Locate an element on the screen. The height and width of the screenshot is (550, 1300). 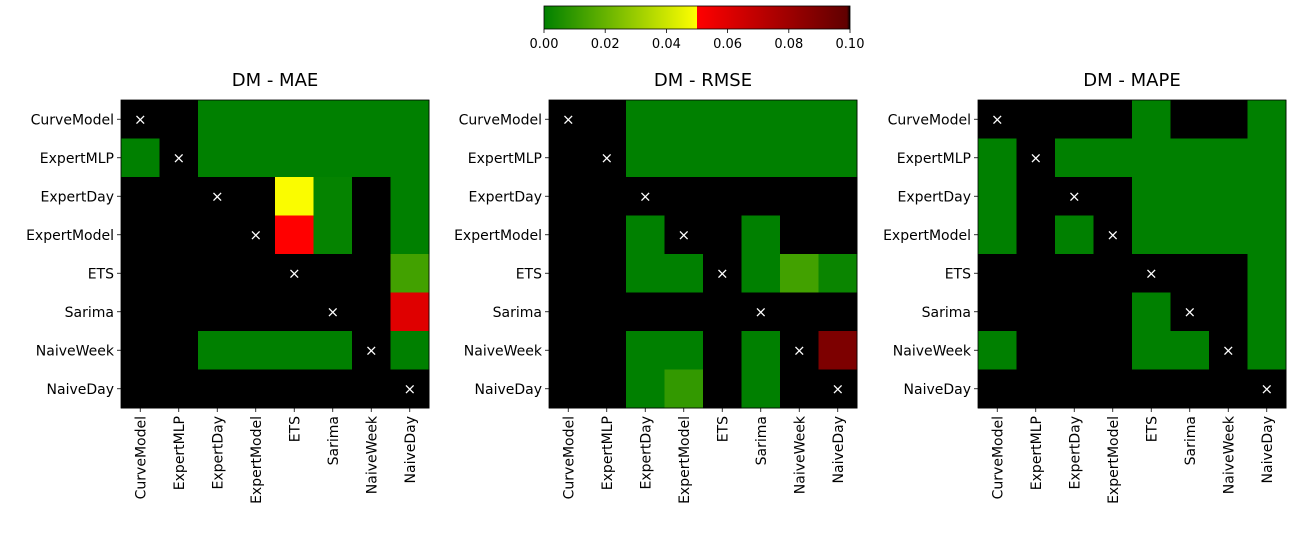
y-tick-label: ExpertMLP is located at coordinates (77, 159).